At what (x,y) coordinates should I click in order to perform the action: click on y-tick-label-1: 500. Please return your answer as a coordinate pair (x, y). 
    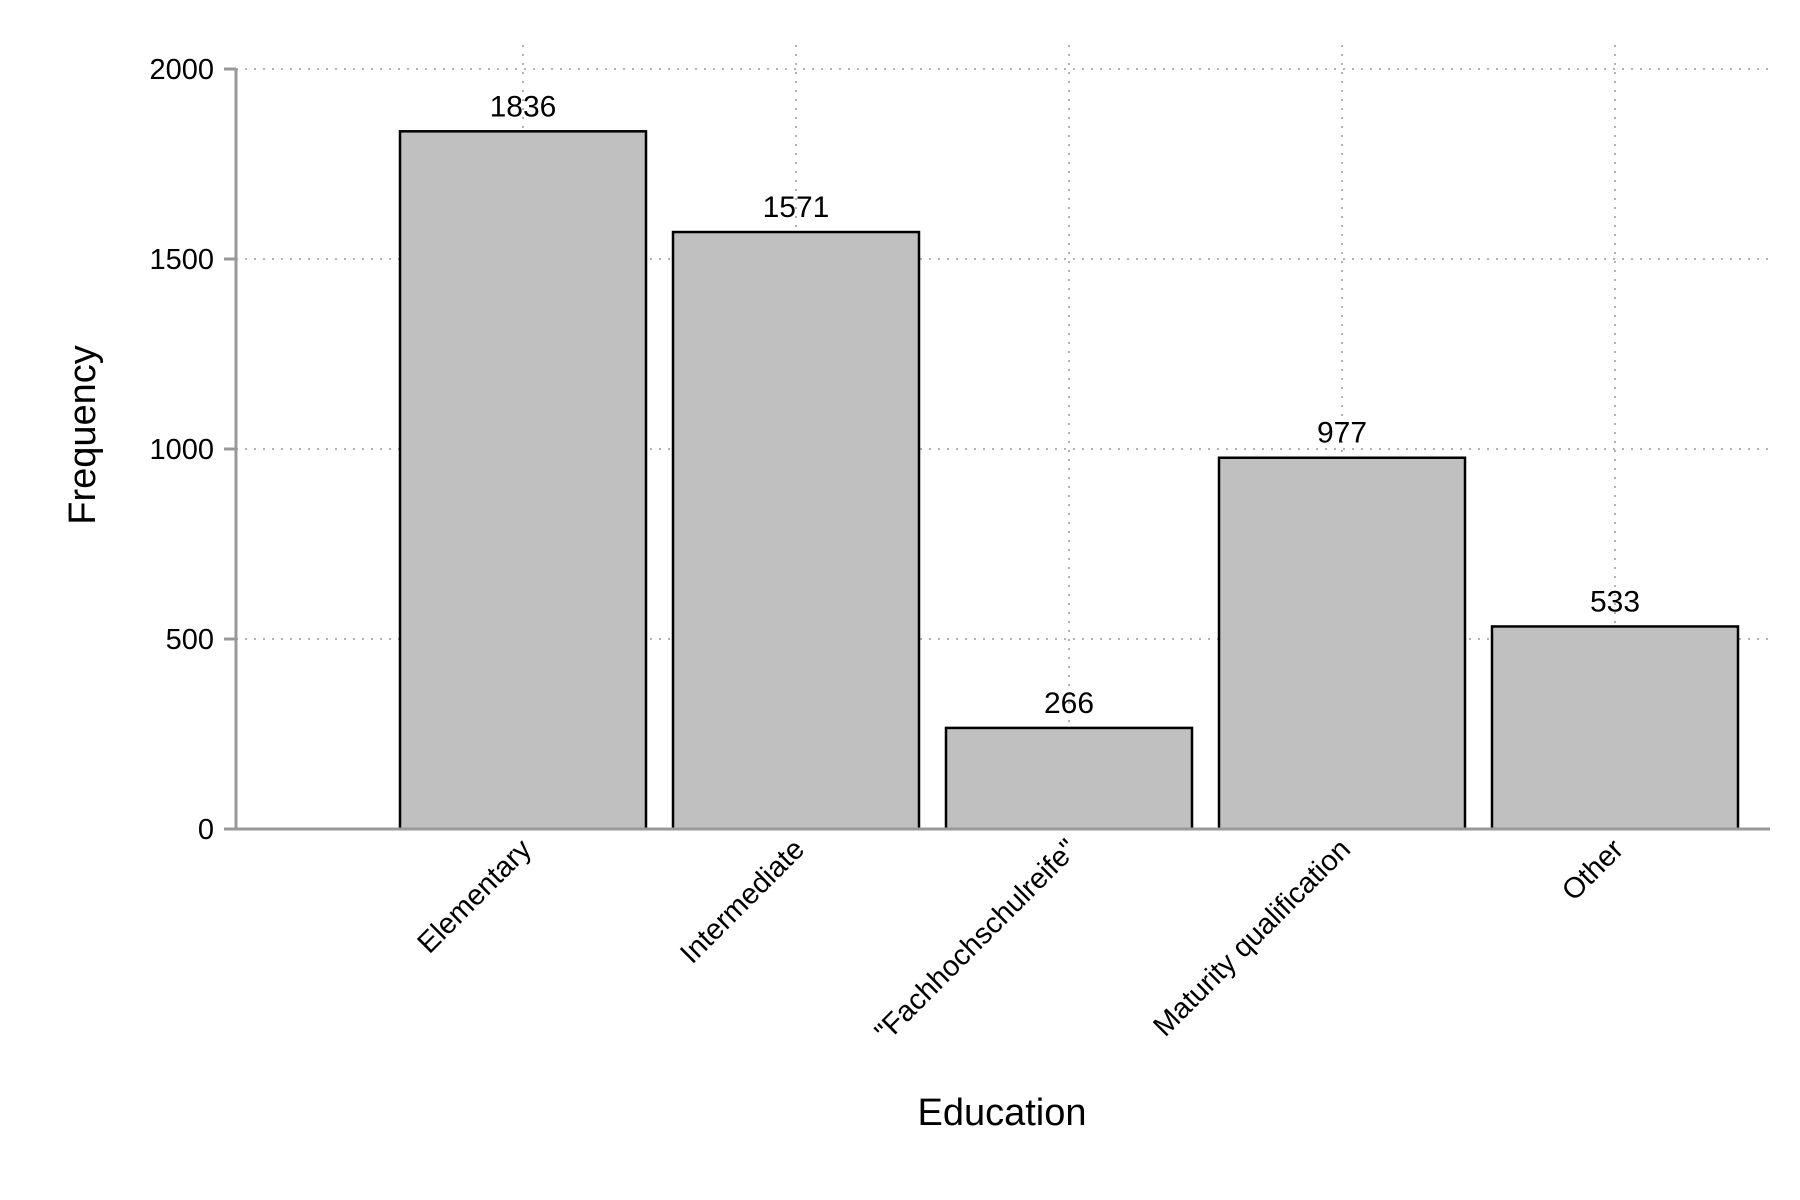
    Looking at the image, I should click on (190, 640).